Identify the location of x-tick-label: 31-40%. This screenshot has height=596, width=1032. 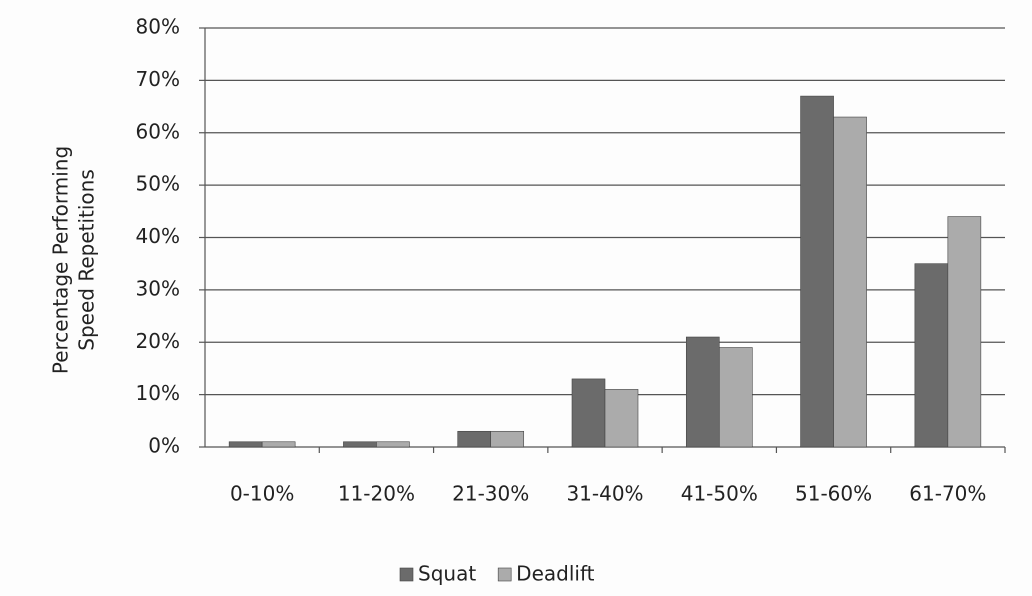
(604, 494).